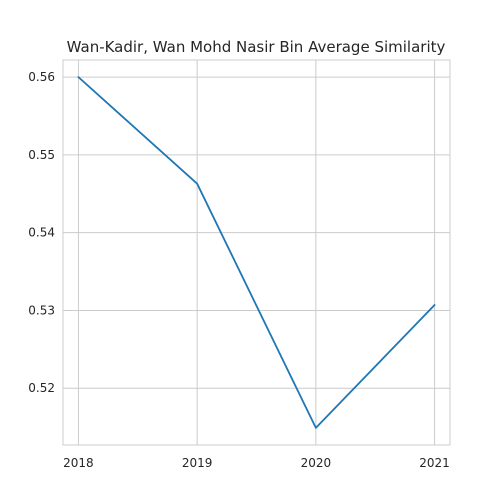 The height and width of the screenshot is (500, 500). Describe the element at coordinates (78, 463) in the screenshot. I see `x-tick-label: 2018` at that location.